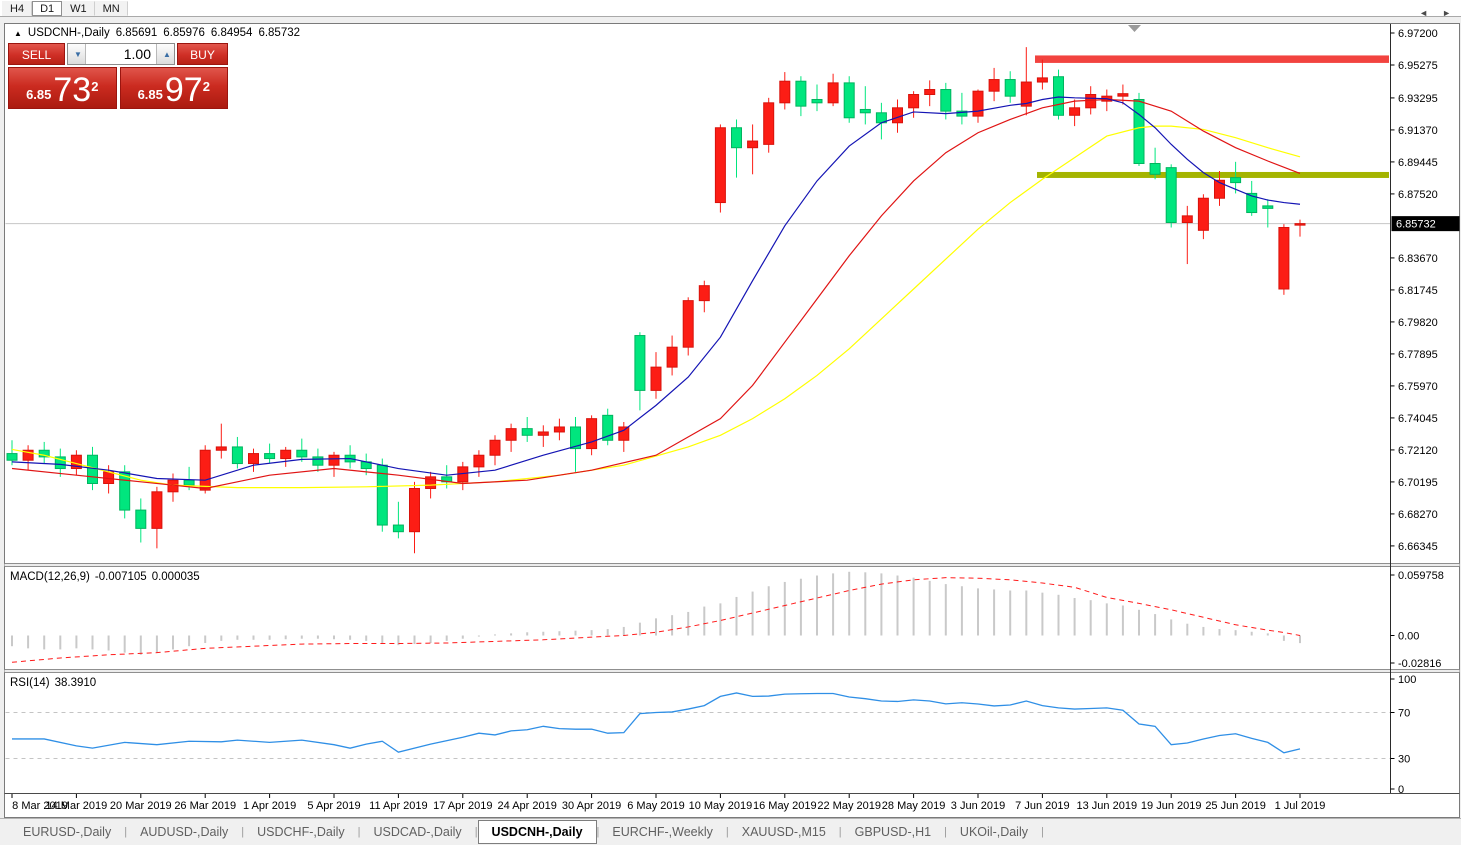  What do you see at coordinates (893, 832) in the screenshot?
I see `tab-gbpusd-h1: GBPUSD-,H1` at bounding box center [893, 832].